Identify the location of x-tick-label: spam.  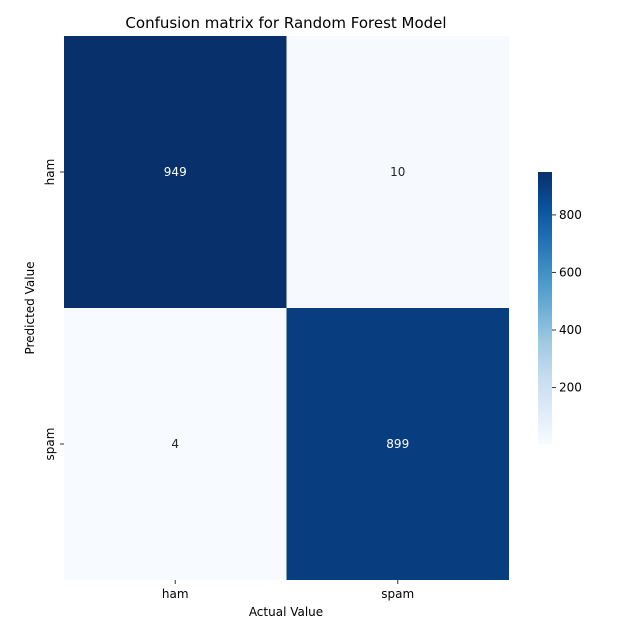
(397, 594).